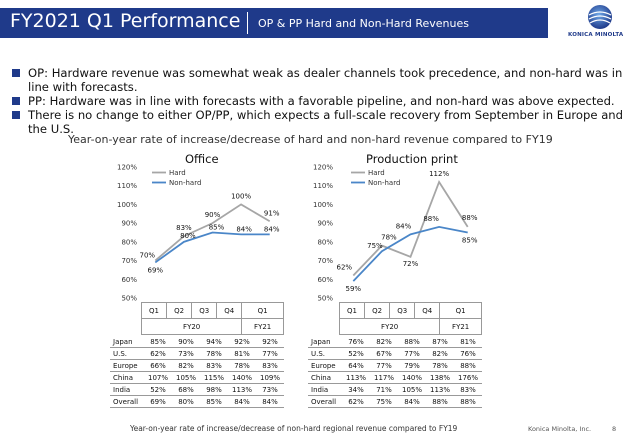 Image resolution: width=640 pixels, height=443 pixels. Describe the element at coordinates (270, 377) in the screenshot. I see `table-cell: 109%` at that location.